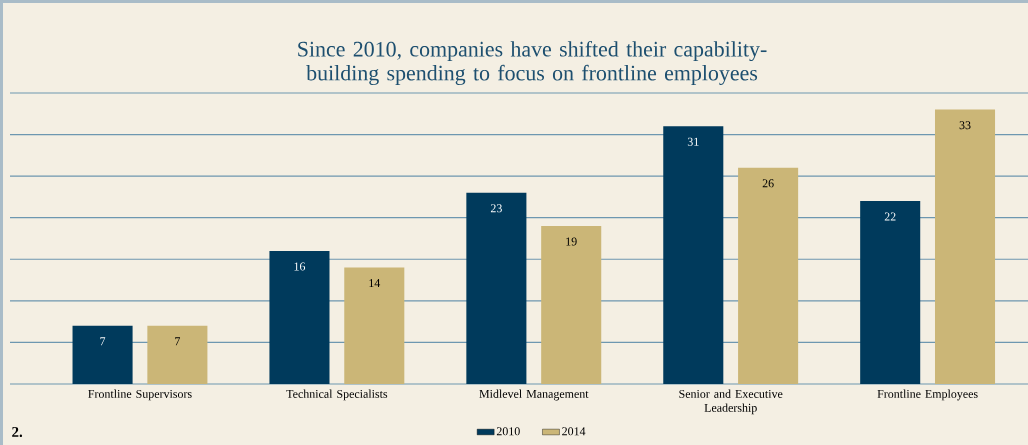  Describe the element at coordinates (300, 266) in the screenshot. I see `data-label: 16` at that location.